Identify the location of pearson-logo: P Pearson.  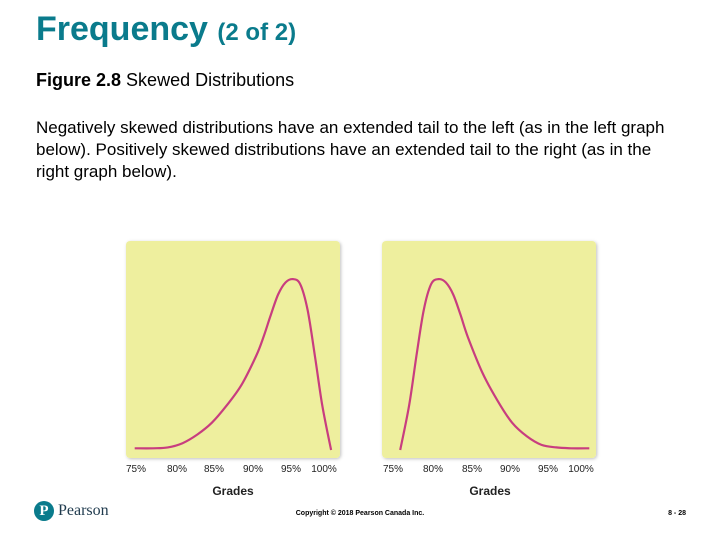
(71, 511).